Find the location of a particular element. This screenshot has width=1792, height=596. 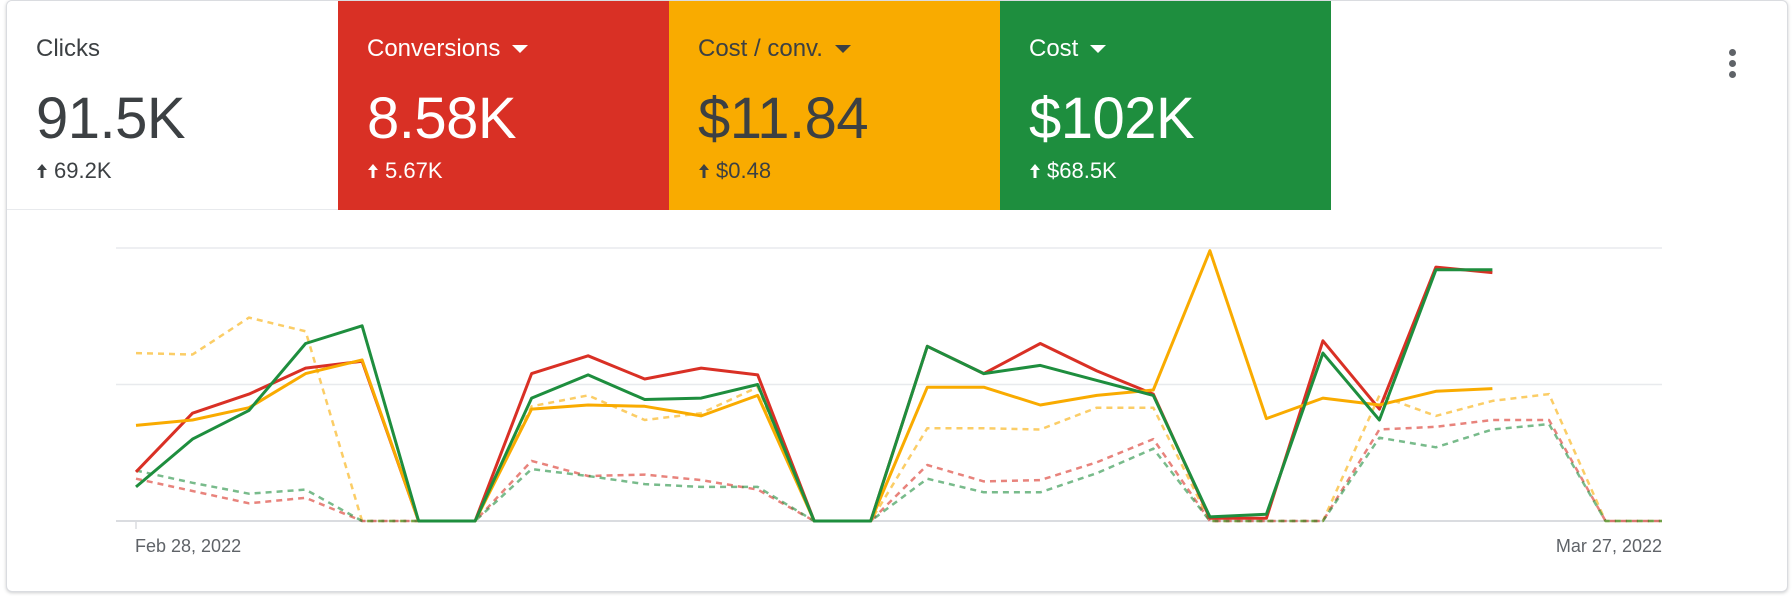

metric-tile-conversions: Conversions 8.58K 5.67K is located at coordinates (503, 105).